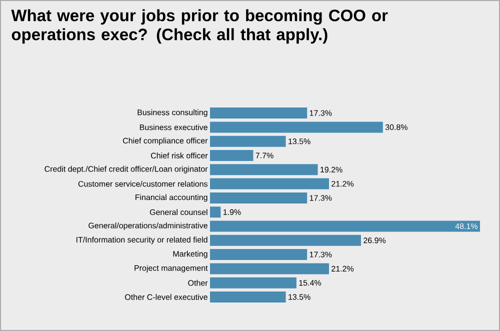  What do you see at coordinates (466, 226) in the screenshot?
I see `data-label: 48.1%` at bounding box center [466, 226].